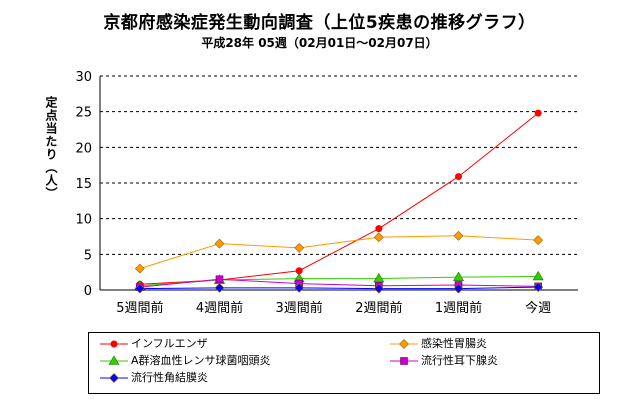 This screenshot has width=639, height=415. I want to click on chart-title: 京都府感染症発生動向調査（上位5疾患の推移グラフ）, so click(319, 23).